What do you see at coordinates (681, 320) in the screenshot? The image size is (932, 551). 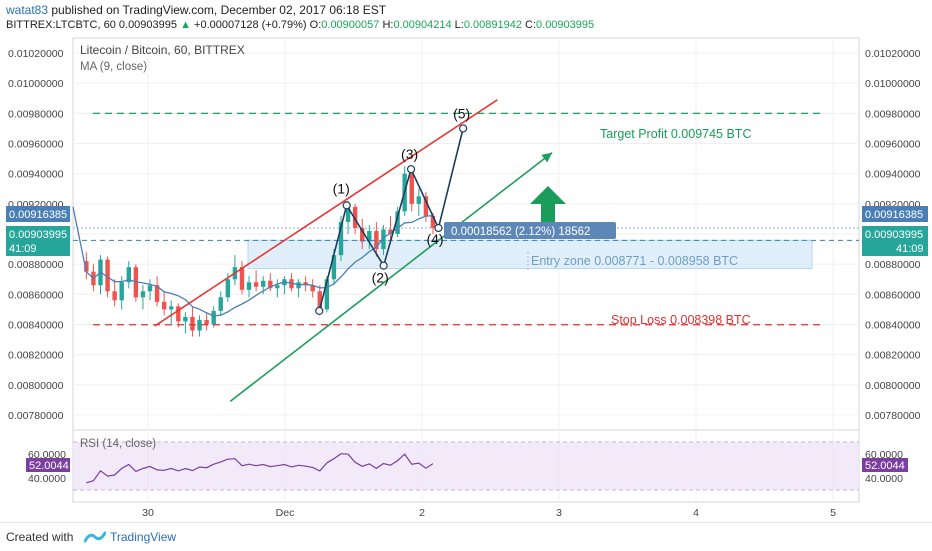 I see `stop-loss-label: Stop Loss 0.008398 BTC` at bounding box center [681, 320].